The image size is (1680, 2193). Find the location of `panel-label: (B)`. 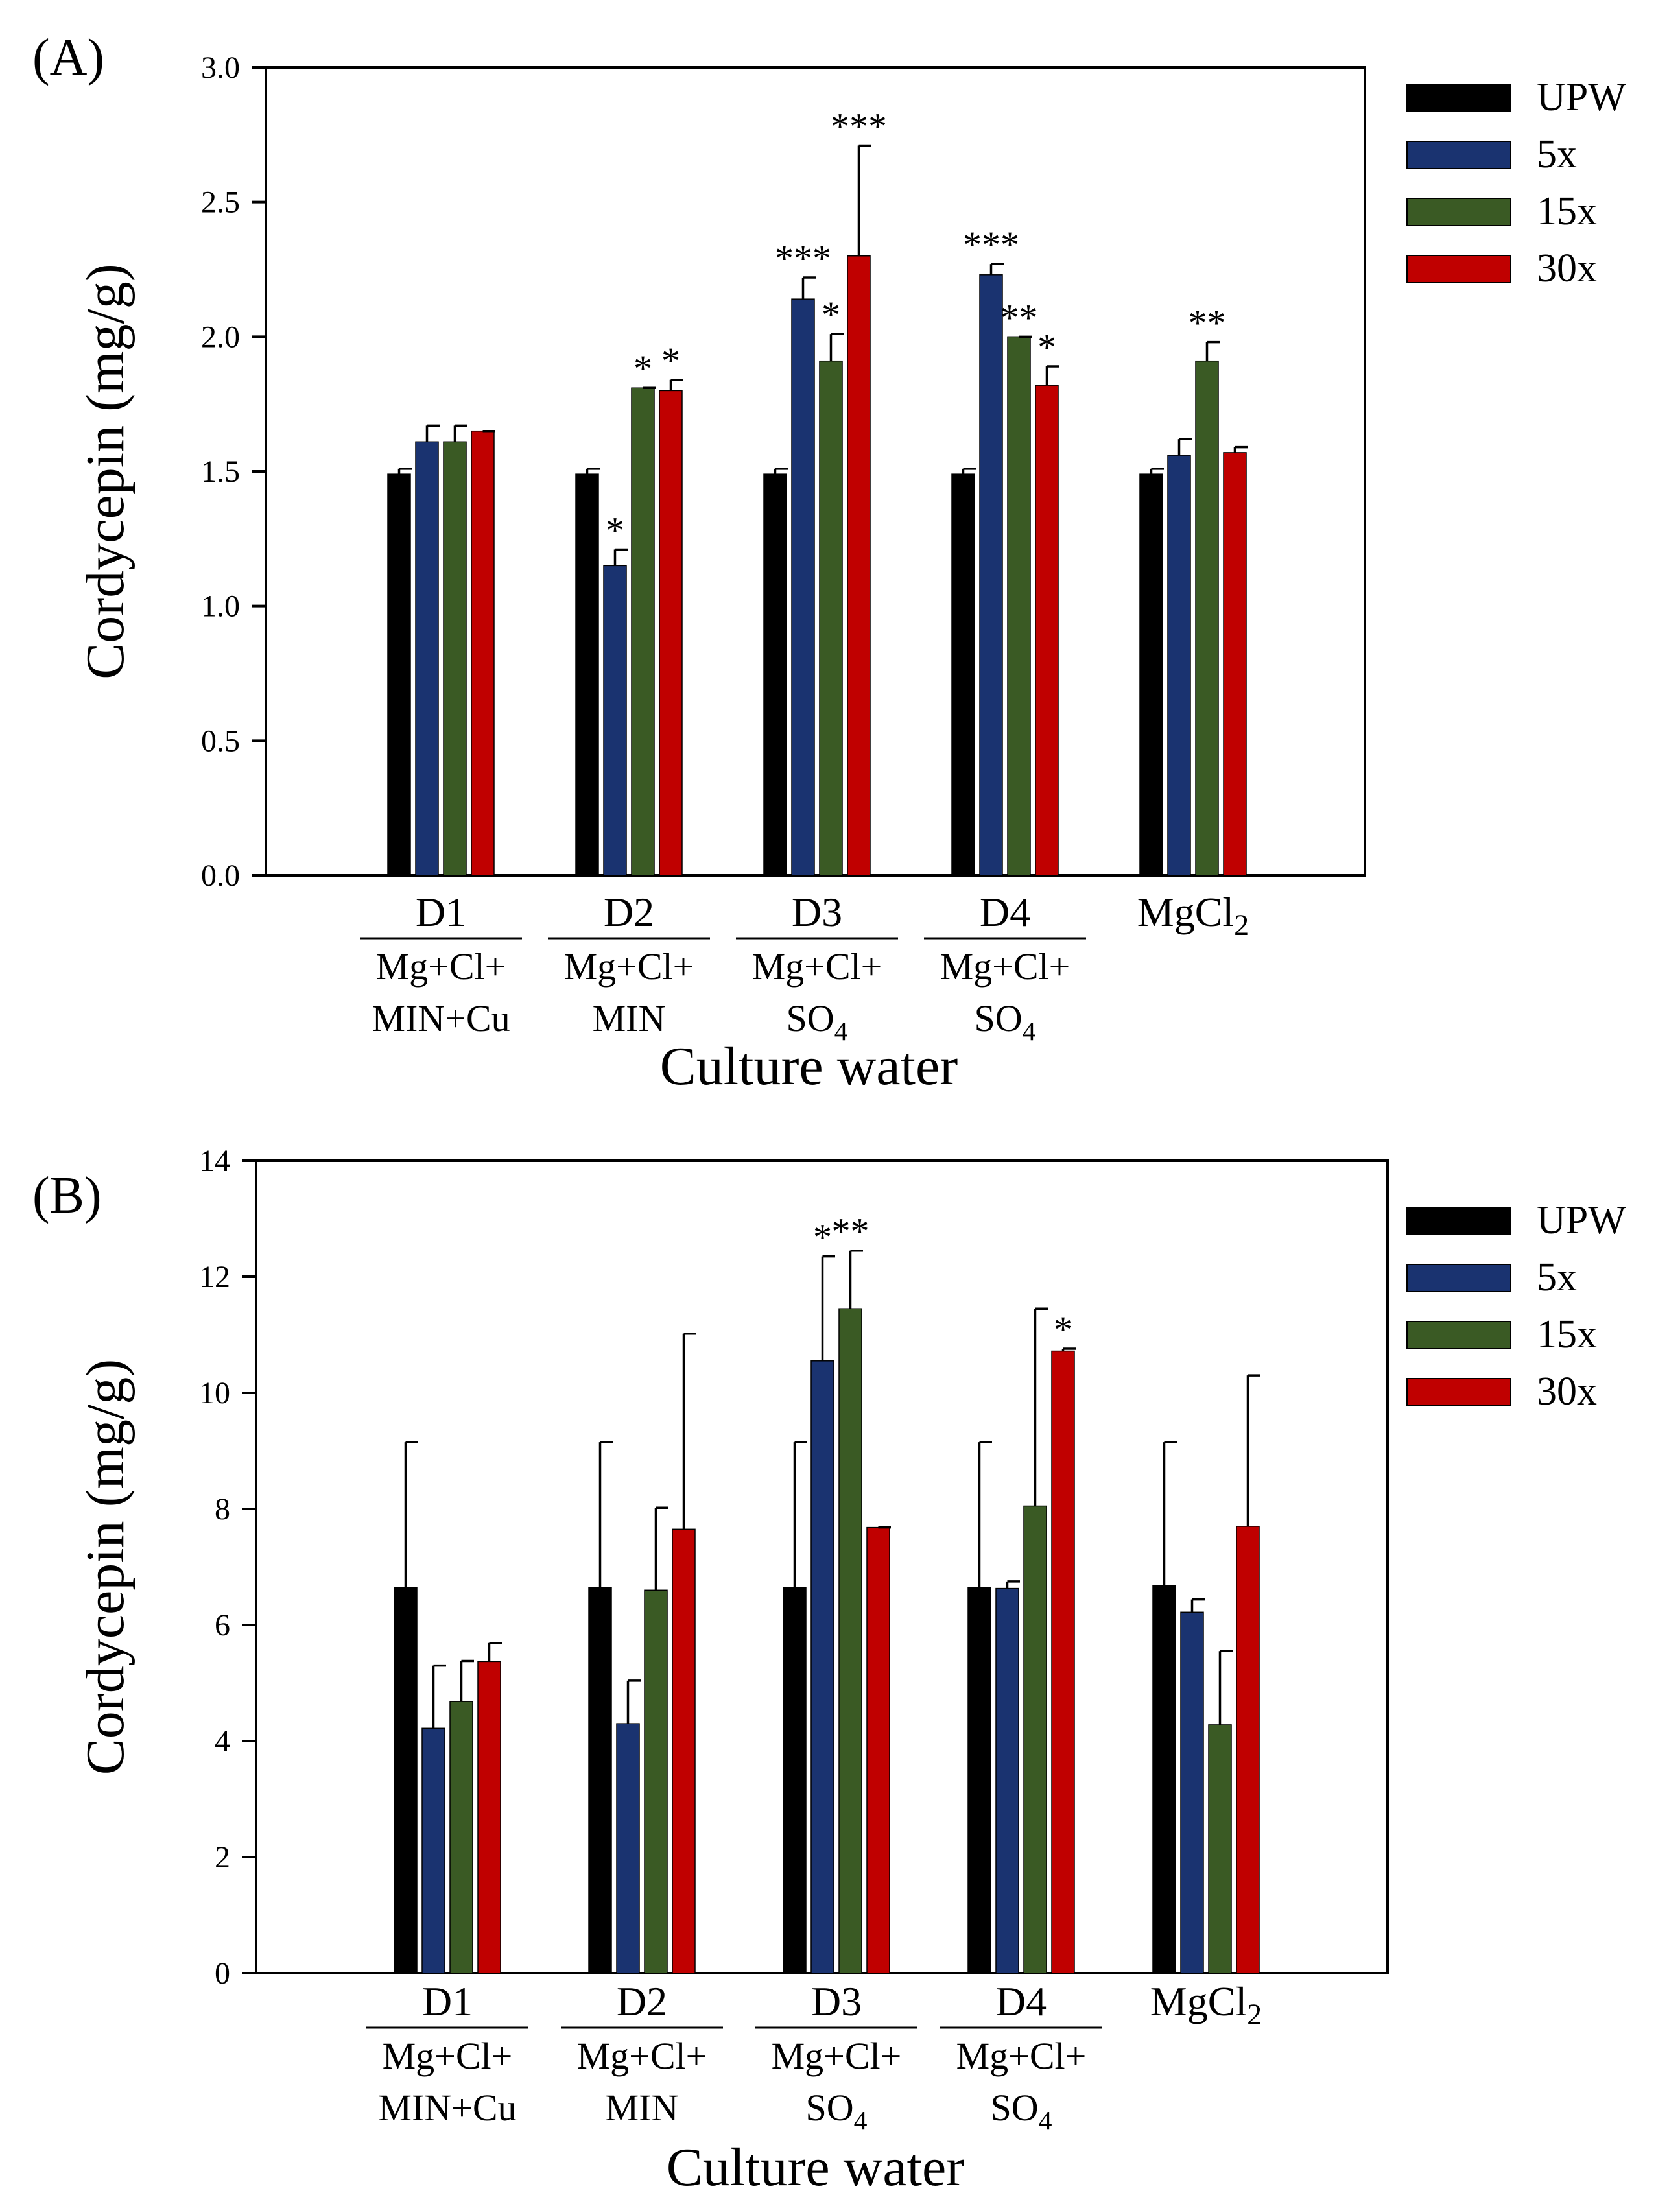

panel-label: (B) is located at coordinates (67, 1195).